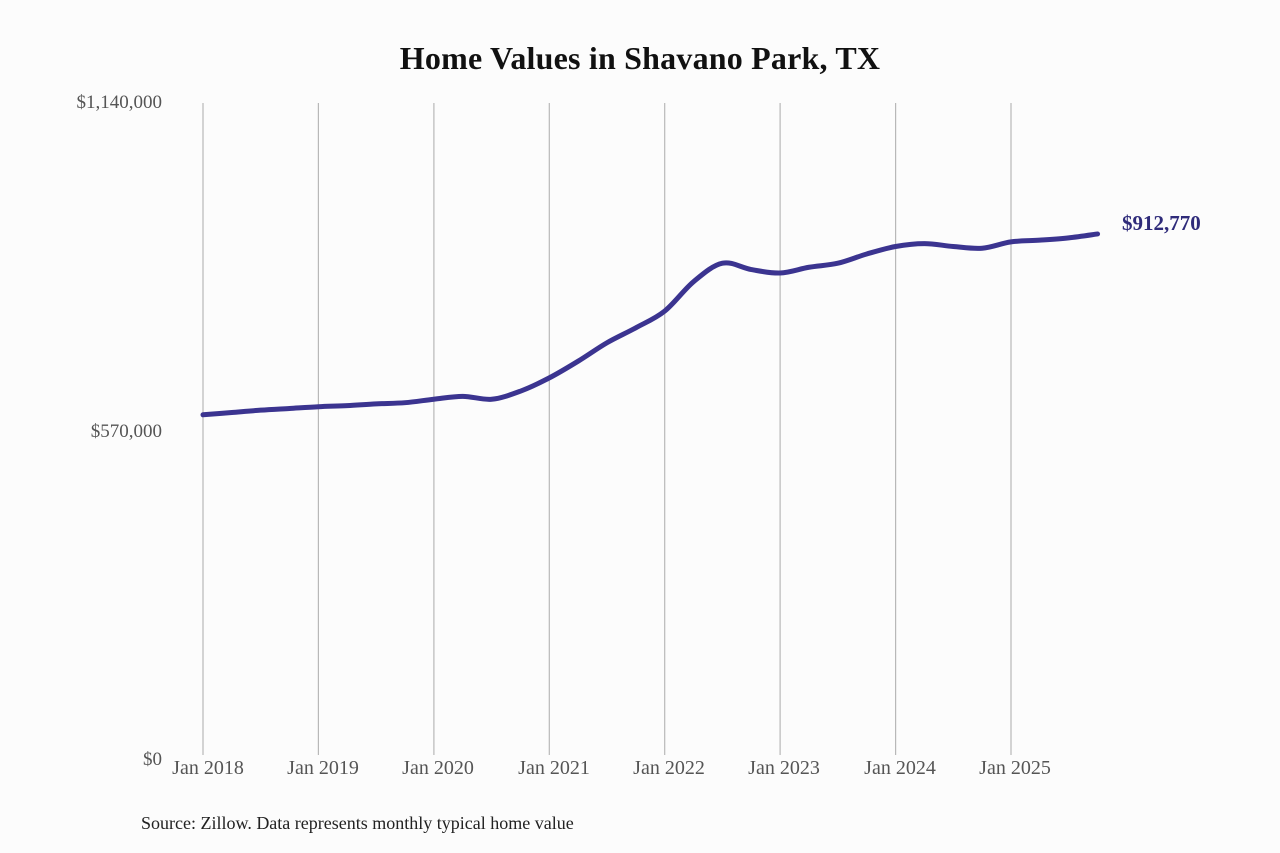 The width and height of the screenshot is (1280, 853). I want to click on y-axis-tick-label-mid: $570,000, so click(126, 431).